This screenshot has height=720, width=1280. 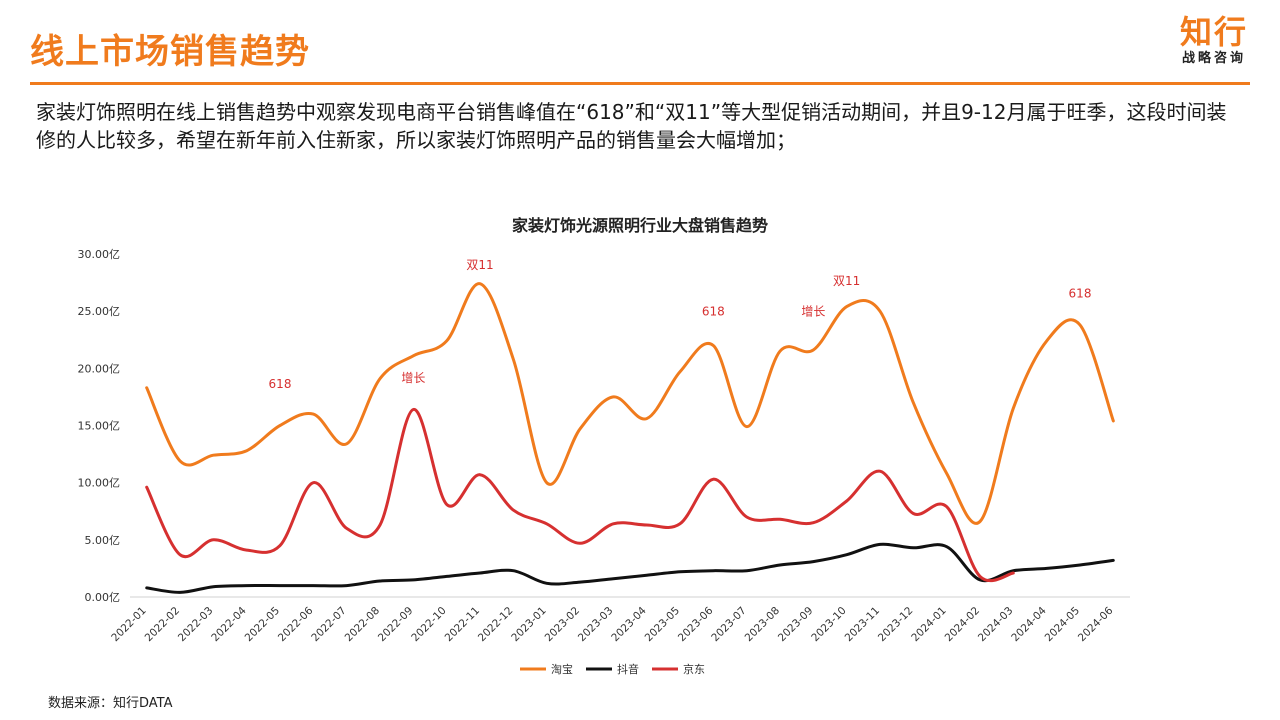 I want to click on logo-sub-text: 战略咨询, so click(x=1213, y=58).